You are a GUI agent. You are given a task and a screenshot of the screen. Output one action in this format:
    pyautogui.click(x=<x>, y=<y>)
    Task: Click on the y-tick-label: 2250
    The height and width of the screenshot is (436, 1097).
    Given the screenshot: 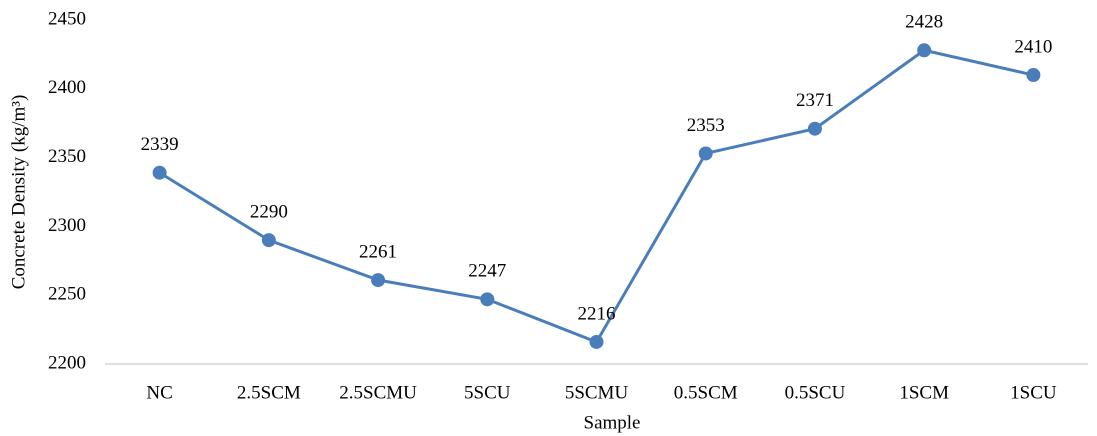 What is the action you would take?
    pyautogui.click(x=67, y=294)
    